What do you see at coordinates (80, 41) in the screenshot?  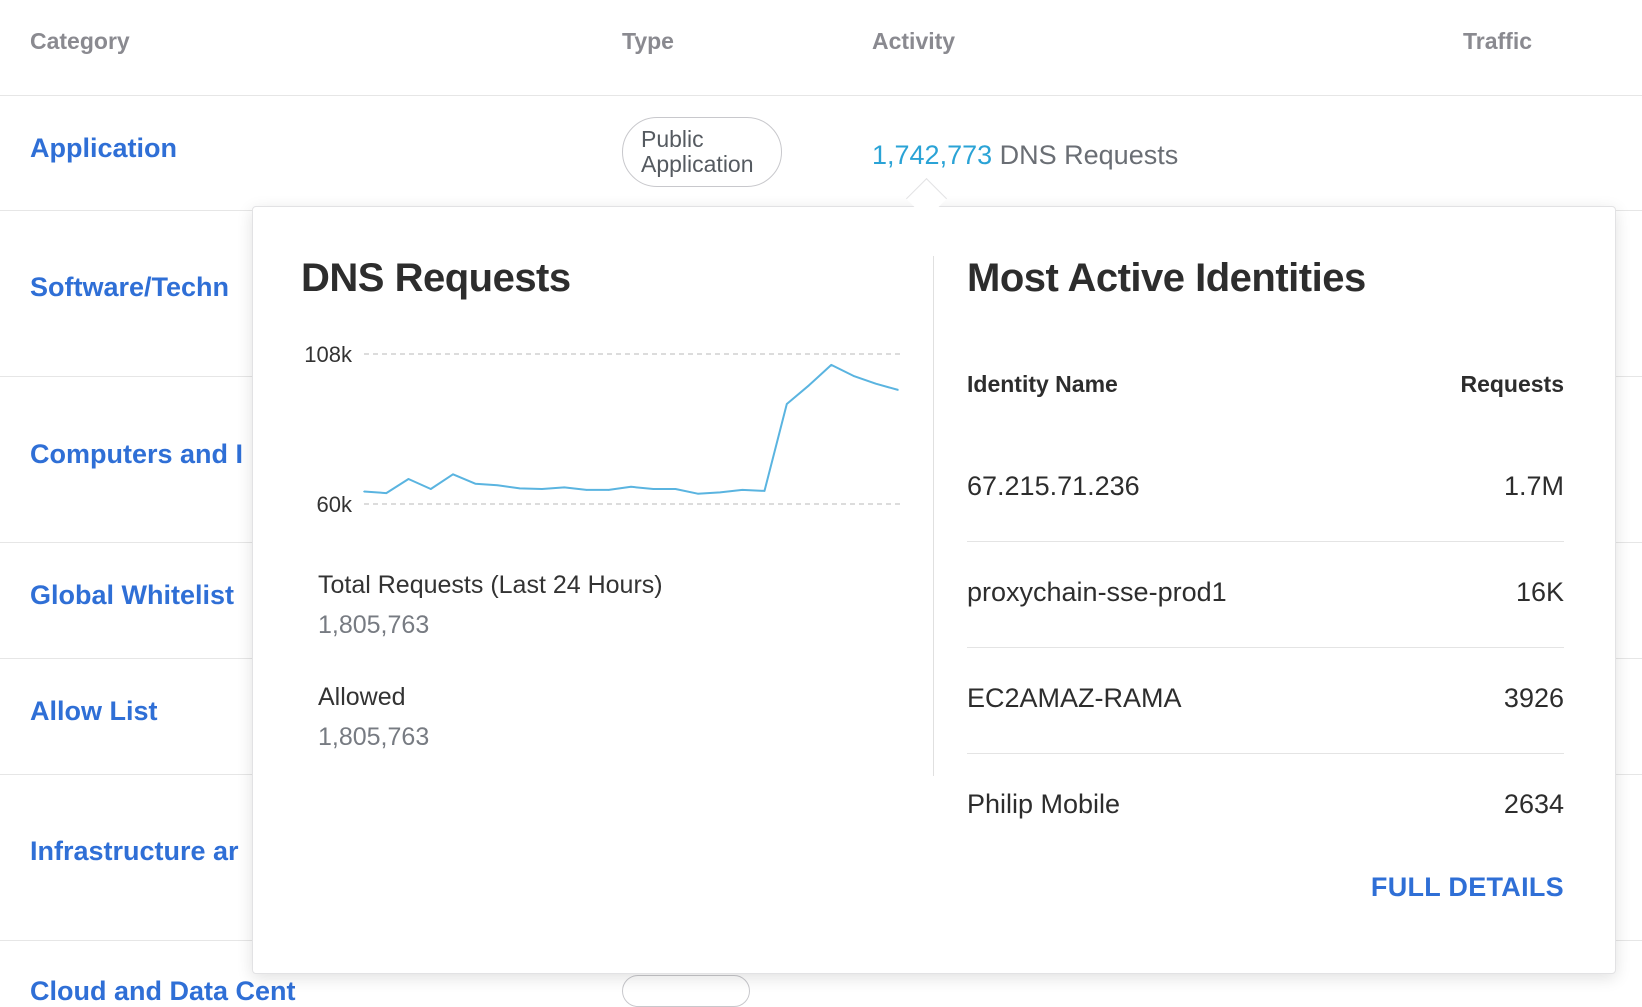 I see `header-category: Category` at bounding box center [80, 41].